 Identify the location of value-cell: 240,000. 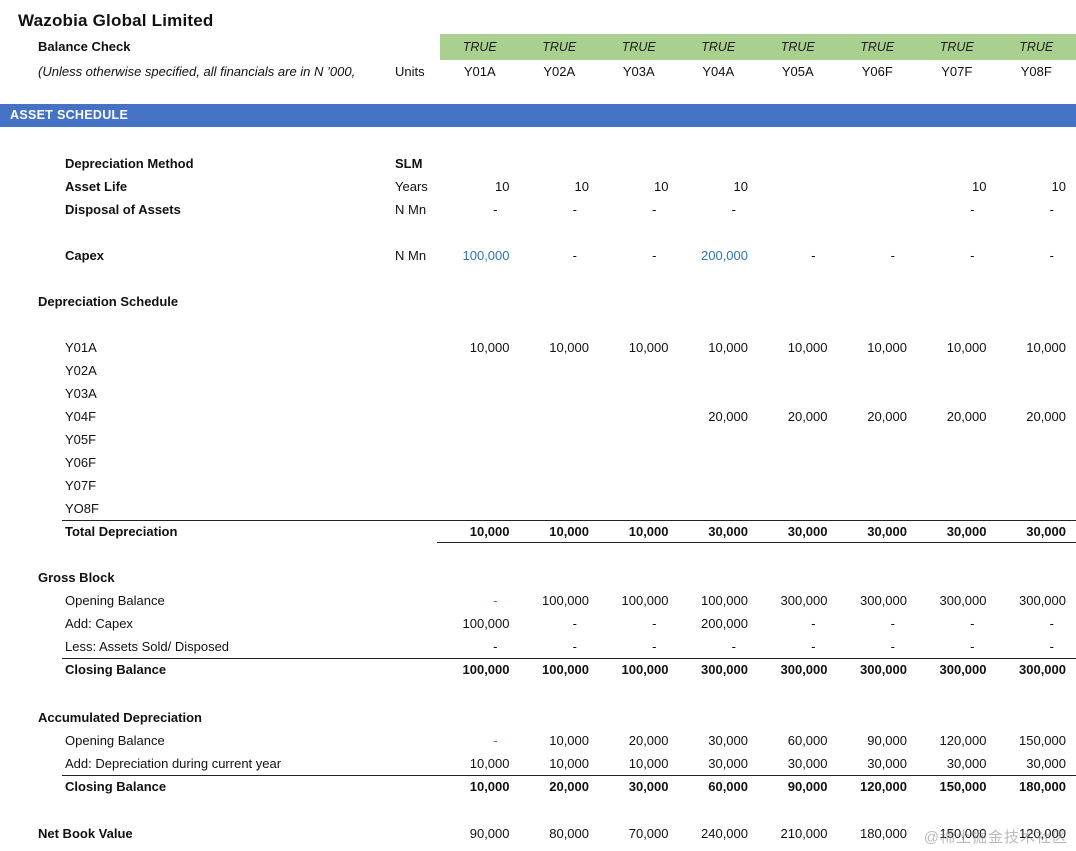
(724, 833).